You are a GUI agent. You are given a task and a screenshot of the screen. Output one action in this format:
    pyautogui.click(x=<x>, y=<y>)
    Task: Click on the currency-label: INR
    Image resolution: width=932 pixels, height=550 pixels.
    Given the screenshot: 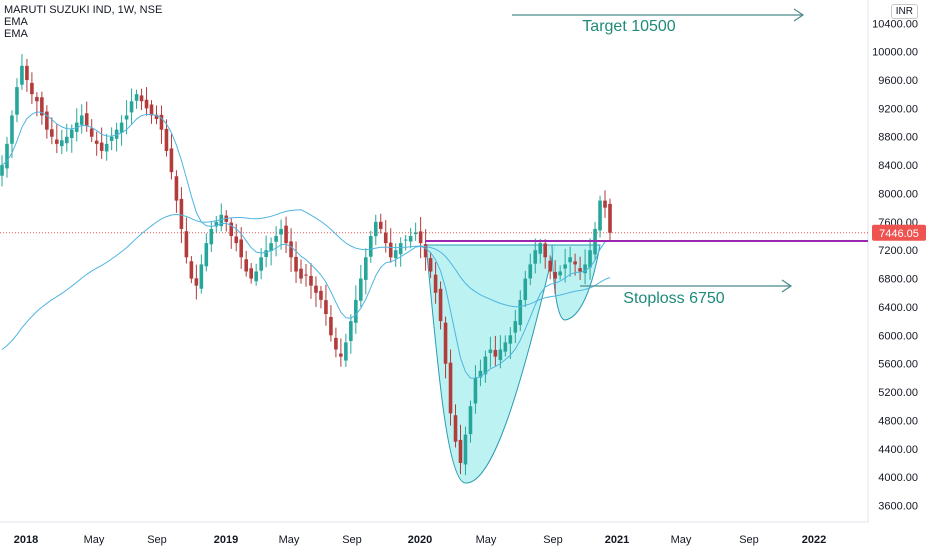 What is the action you would take?
    pyautogui.click(x=904, y=11)
    